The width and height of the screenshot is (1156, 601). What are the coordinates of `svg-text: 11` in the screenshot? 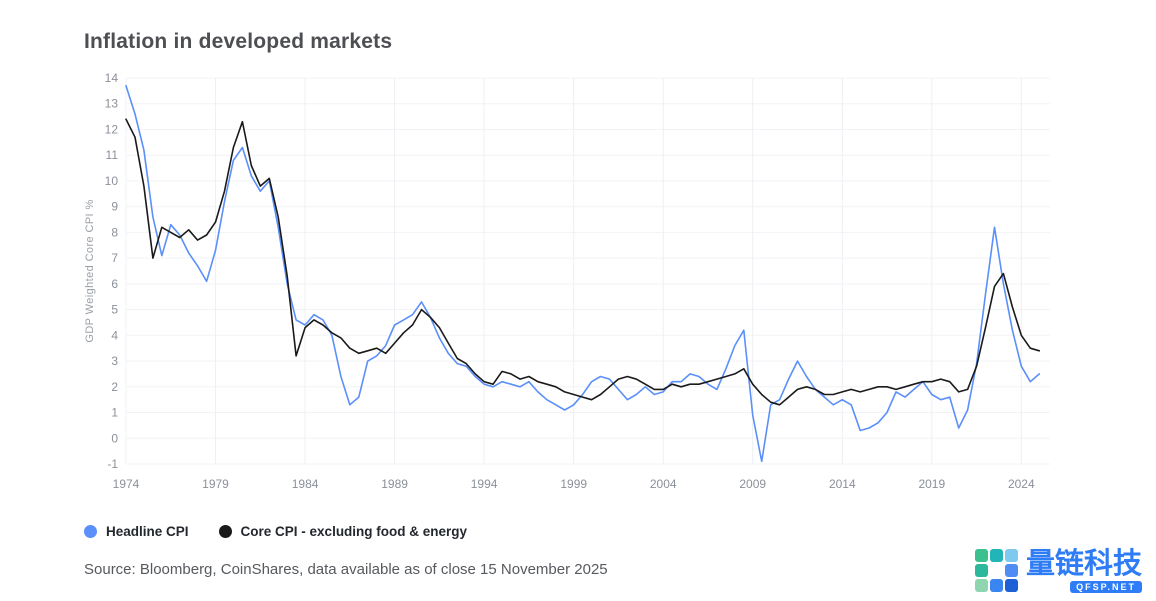 It's located at (112, 155).